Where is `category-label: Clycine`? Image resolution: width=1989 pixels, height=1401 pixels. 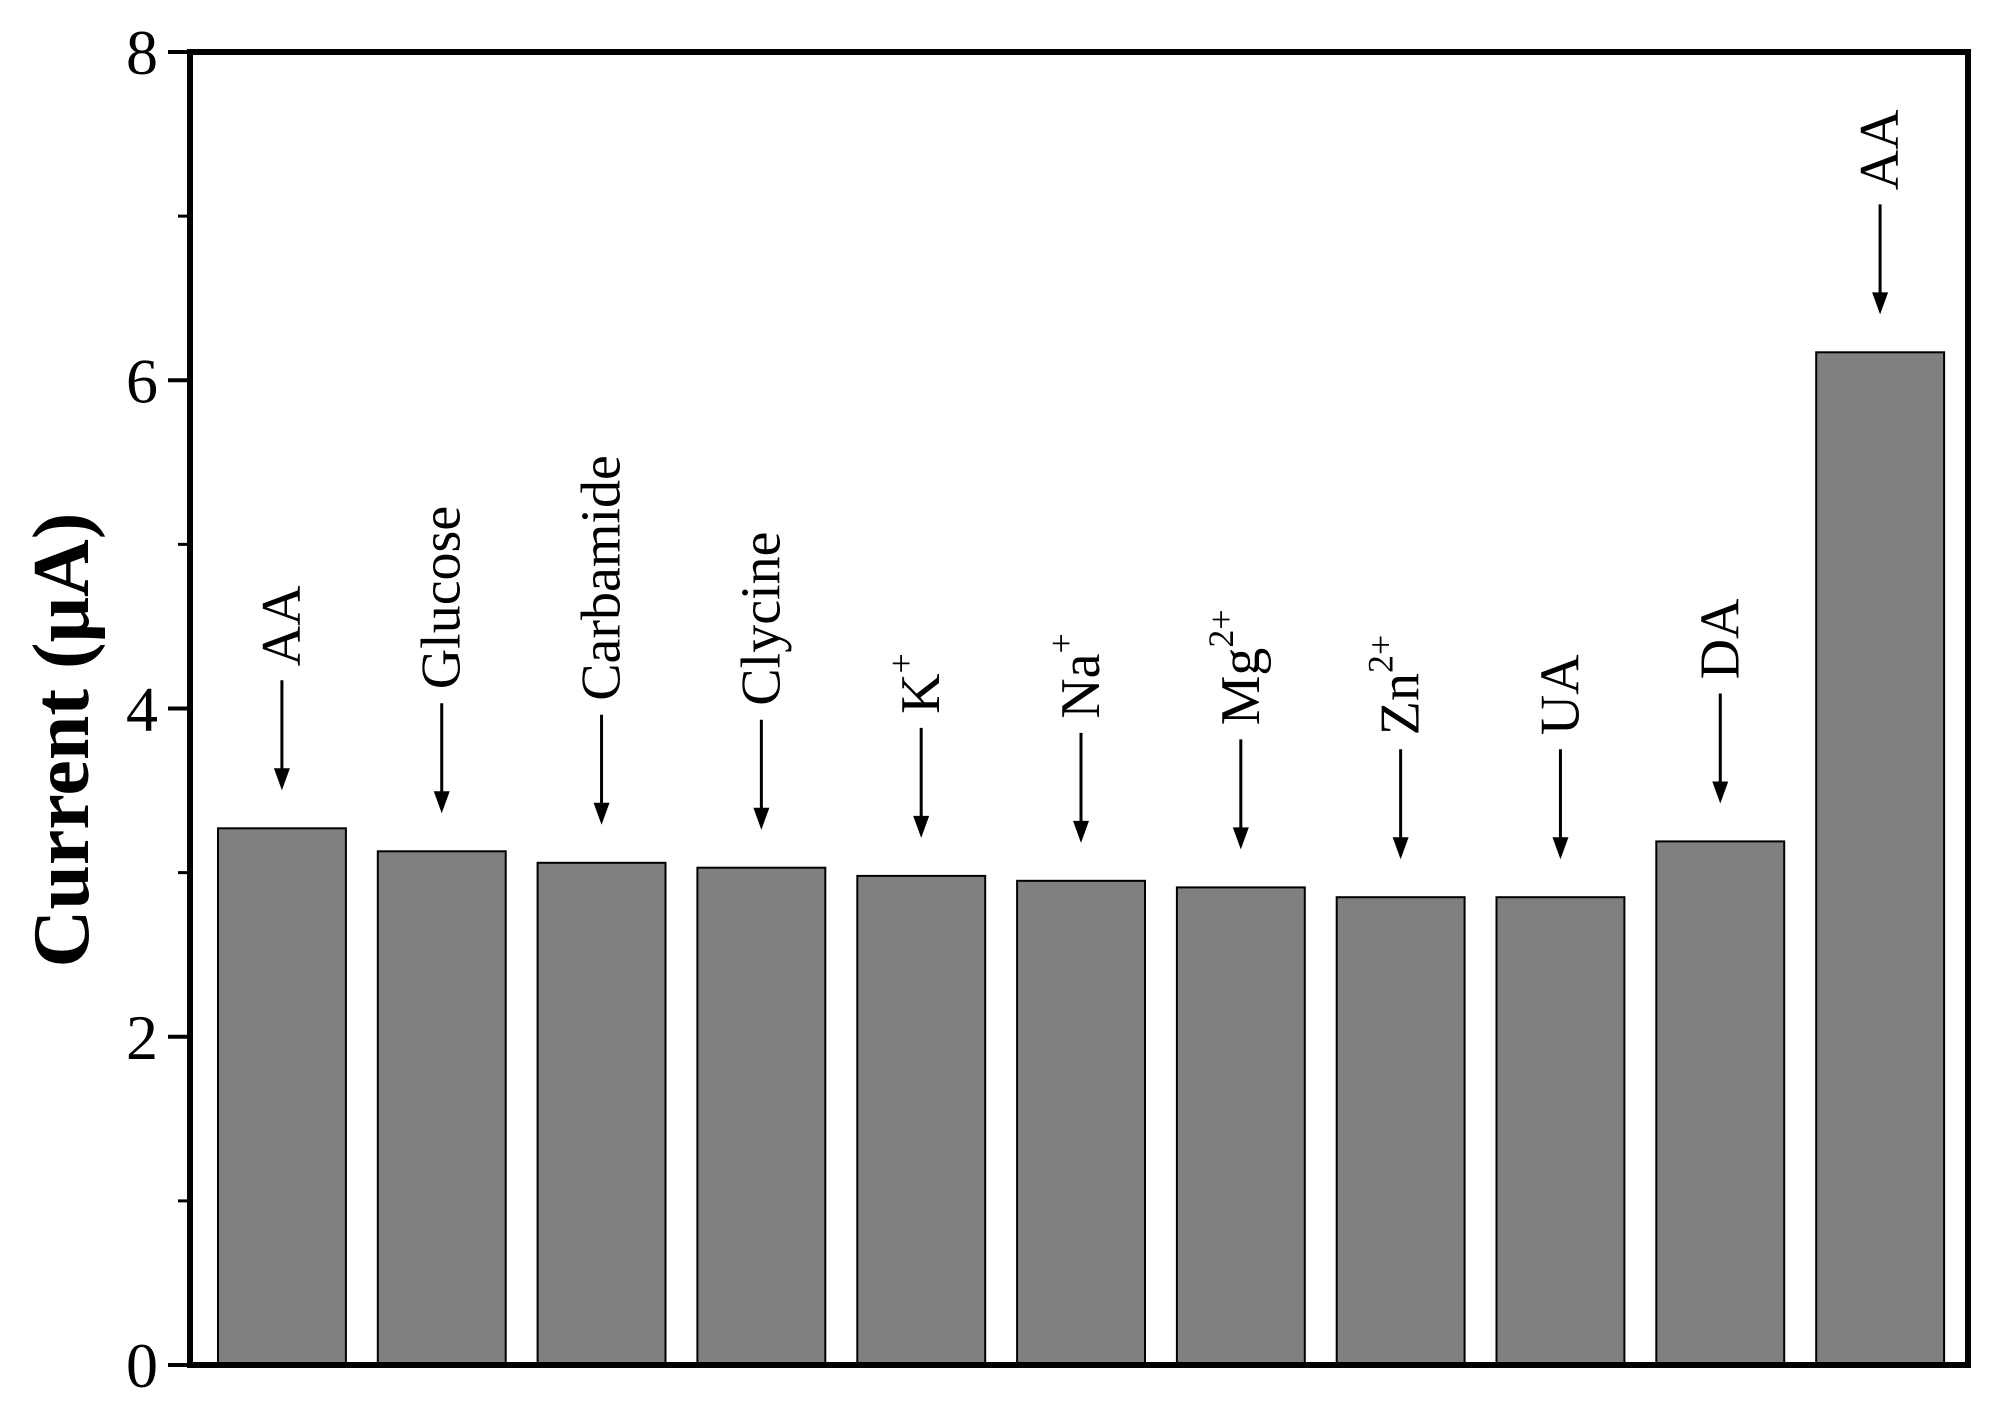
category-label: Clycine is located at coordinates (761, 619).